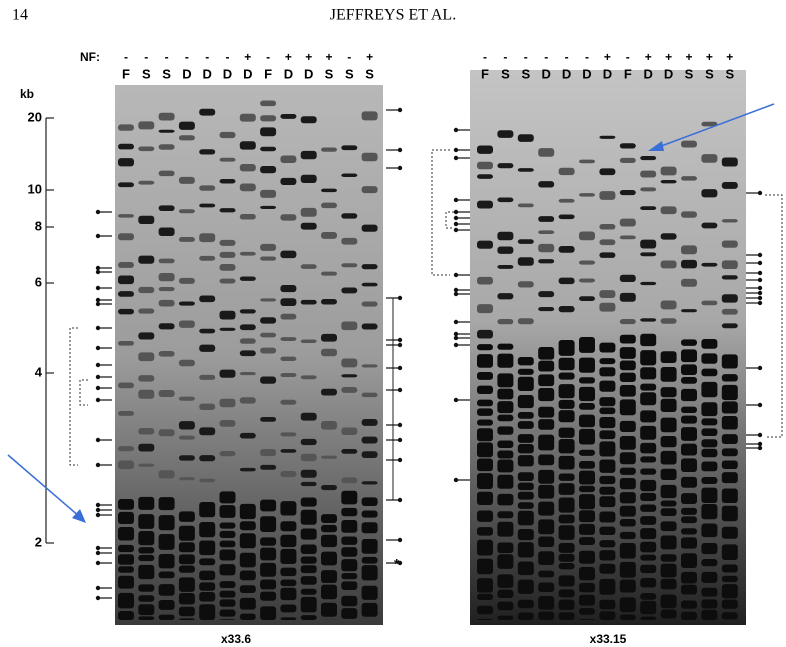 This screenshot has height=647, width=786. What do you see at coordinates (78, 396) in the screenshot?
I see `bracket` at bounding box center [78, 396].